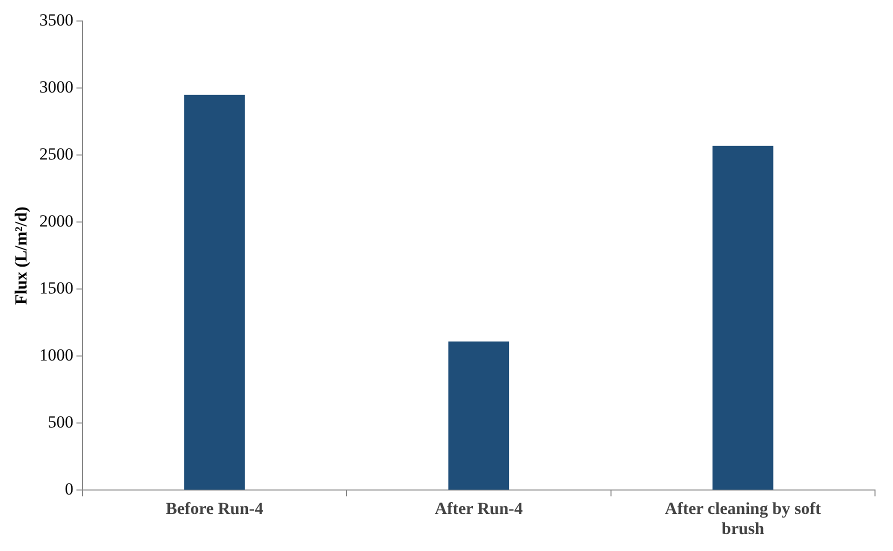  Describe the element at coordinates (69, 489) in the screenshot. I see `y-tick-label: 0` at that location.